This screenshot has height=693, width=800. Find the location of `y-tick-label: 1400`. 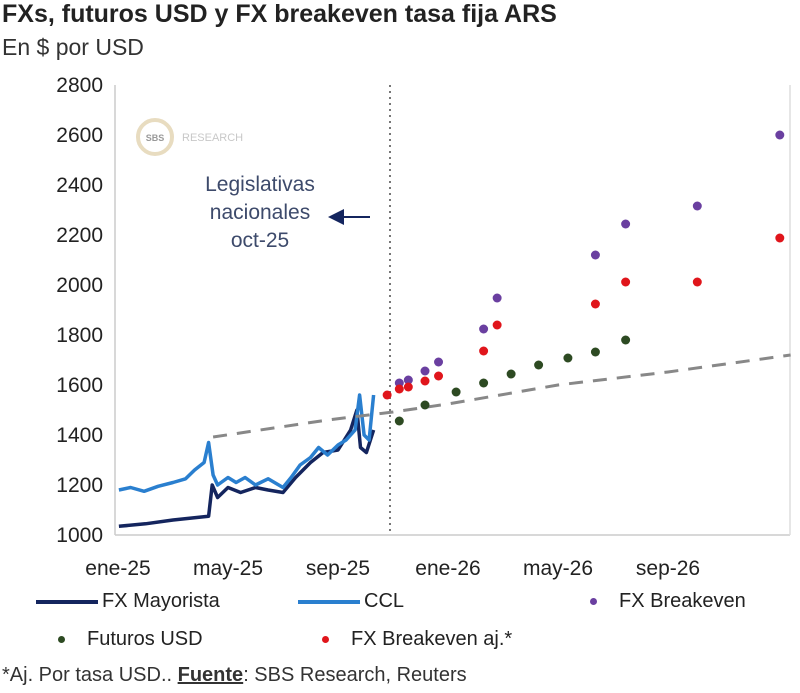

y-tick-label: 1400 is located at coordinates (79, 435).